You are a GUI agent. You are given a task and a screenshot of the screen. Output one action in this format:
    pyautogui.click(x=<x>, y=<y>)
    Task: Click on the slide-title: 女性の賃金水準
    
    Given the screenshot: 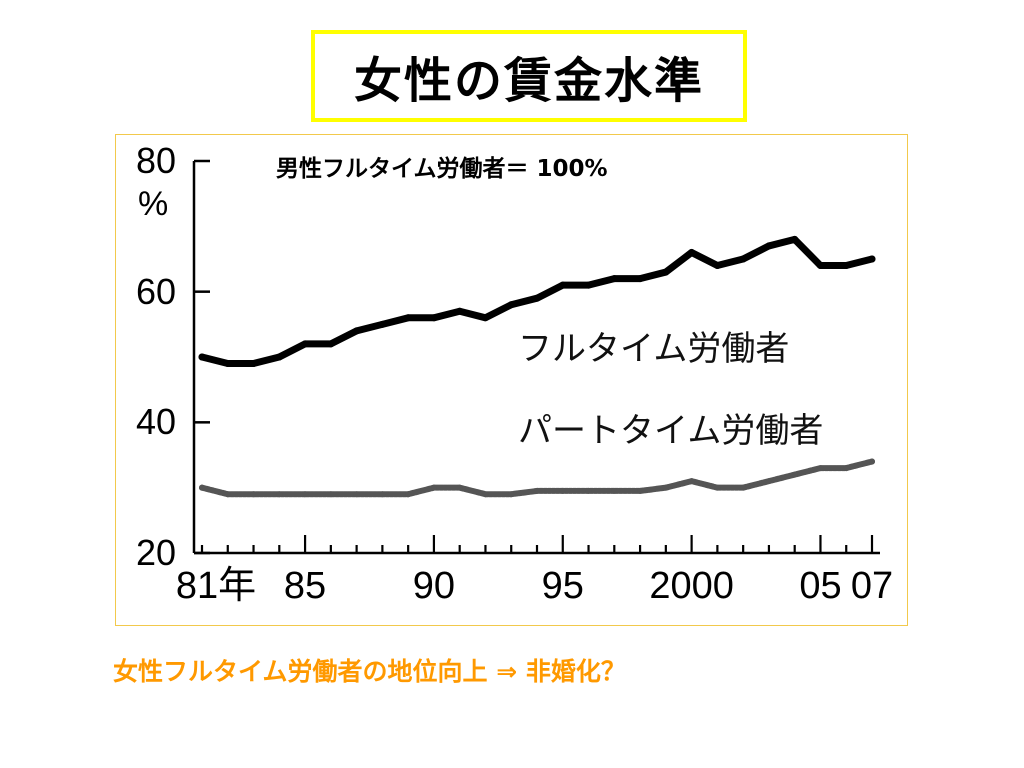 What is the action you would take?
    pyautogui.click(x=529, y=76)
    